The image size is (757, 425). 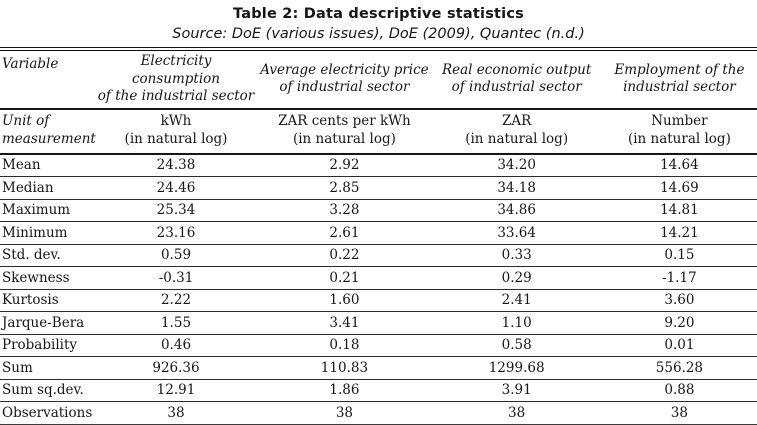 I want to click on value-cell: 24.46, so click(x=176, y=188).